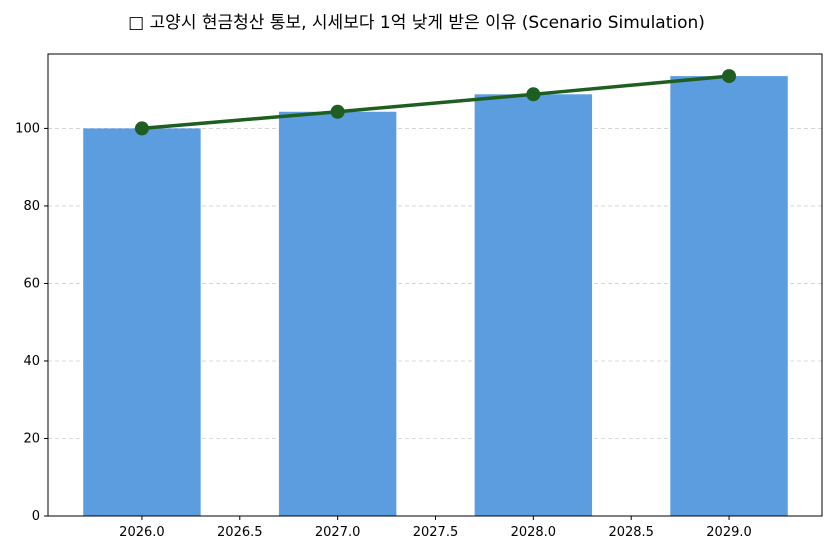 Image resolution: width=833 pixels, height=550 pixels. Describe the element at coordinates (31, 361) in the screenshot. I see `y-tick-label: 40` at that location.